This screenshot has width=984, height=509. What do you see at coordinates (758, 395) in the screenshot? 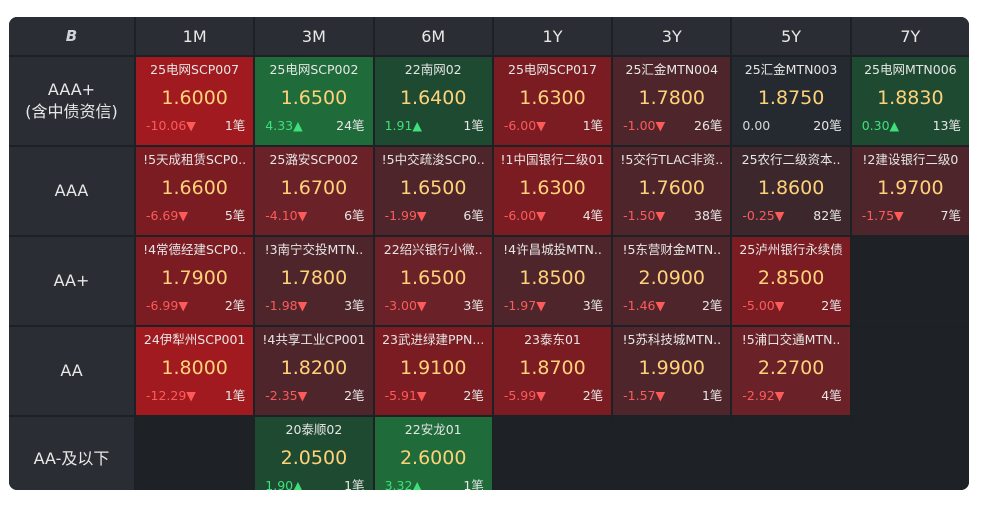
I see `change-value: -2.92` at bounding box center [758, 395].